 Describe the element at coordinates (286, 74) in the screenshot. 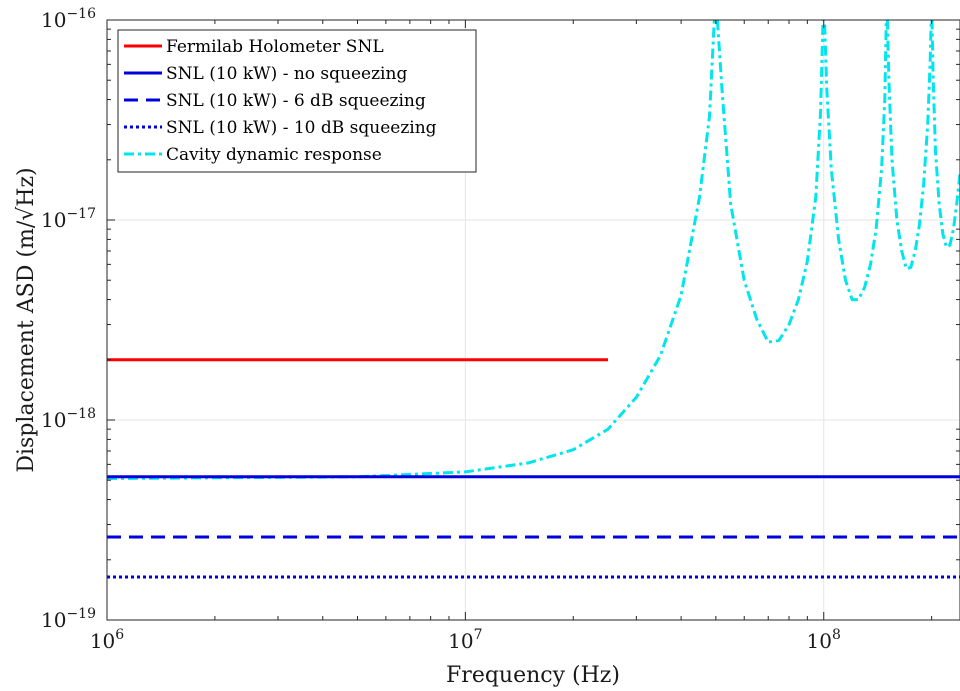

I see `legend-label: SNL (10 kW) - no squeezing` at that location.